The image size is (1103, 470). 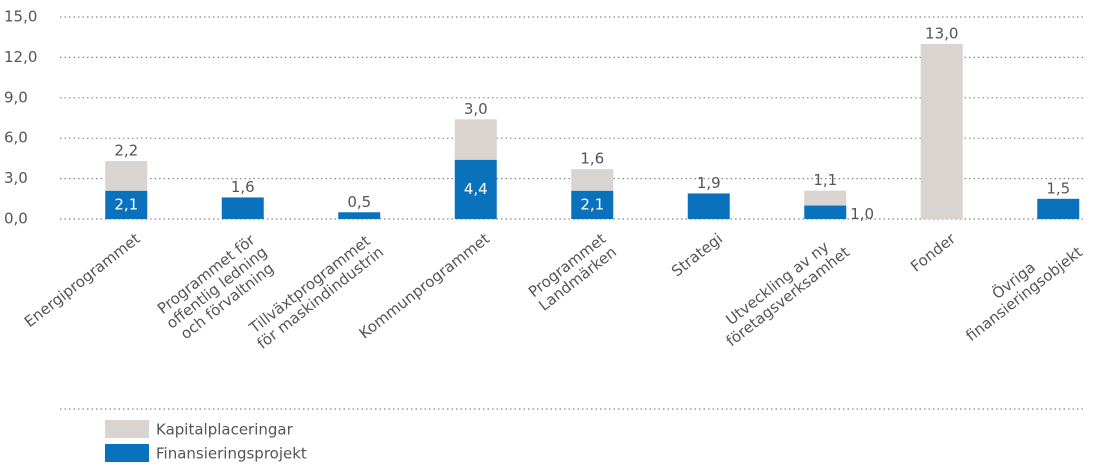 I want to click on value-label: 2,2, so click(x=126, y=151).